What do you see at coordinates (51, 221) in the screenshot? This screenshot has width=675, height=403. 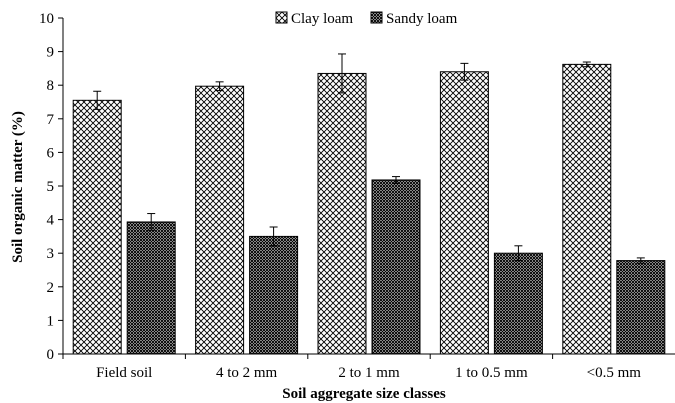 I see `y-tick-label: 4` at bounding box center [51, 221].